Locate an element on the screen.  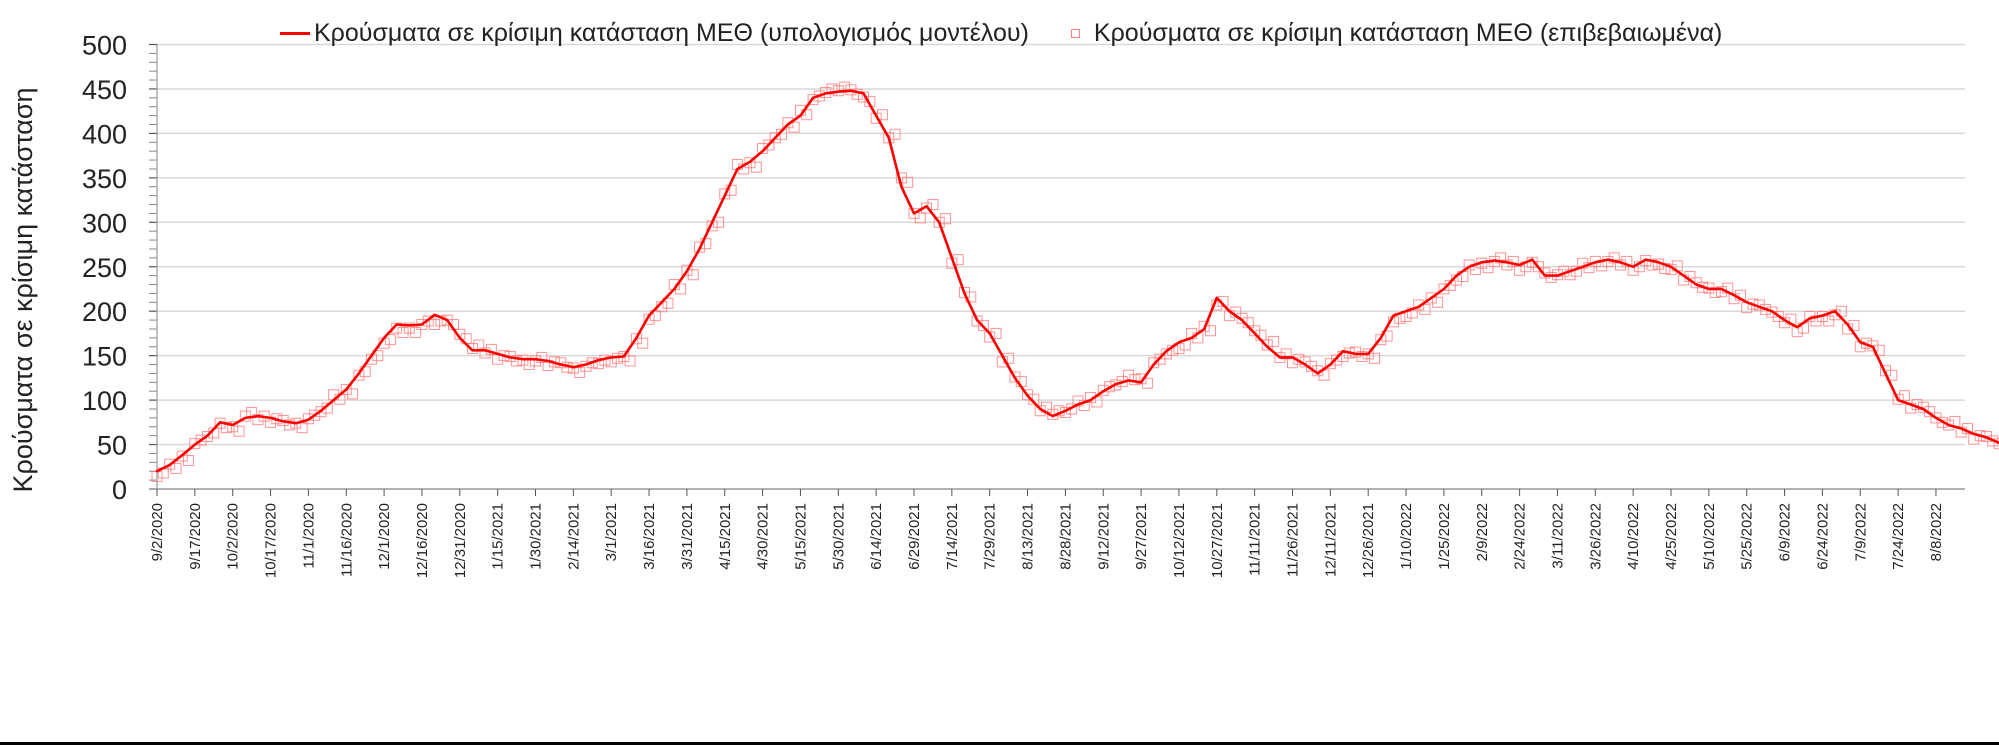
svg-text: 3/16/2021 is located at coordinates (649, 536).